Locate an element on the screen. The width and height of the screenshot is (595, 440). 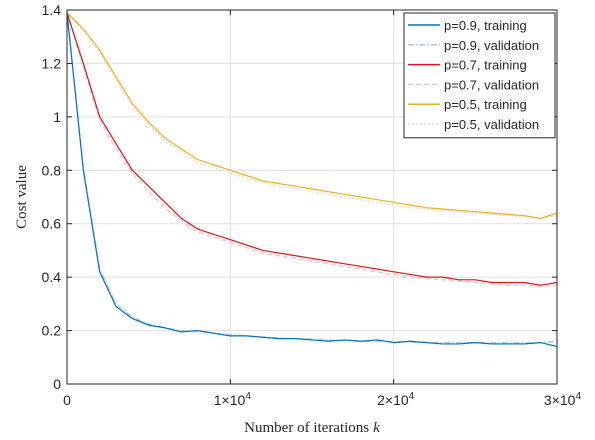
legend-entry: p=0.5, training is located at coordinates (485, 104).